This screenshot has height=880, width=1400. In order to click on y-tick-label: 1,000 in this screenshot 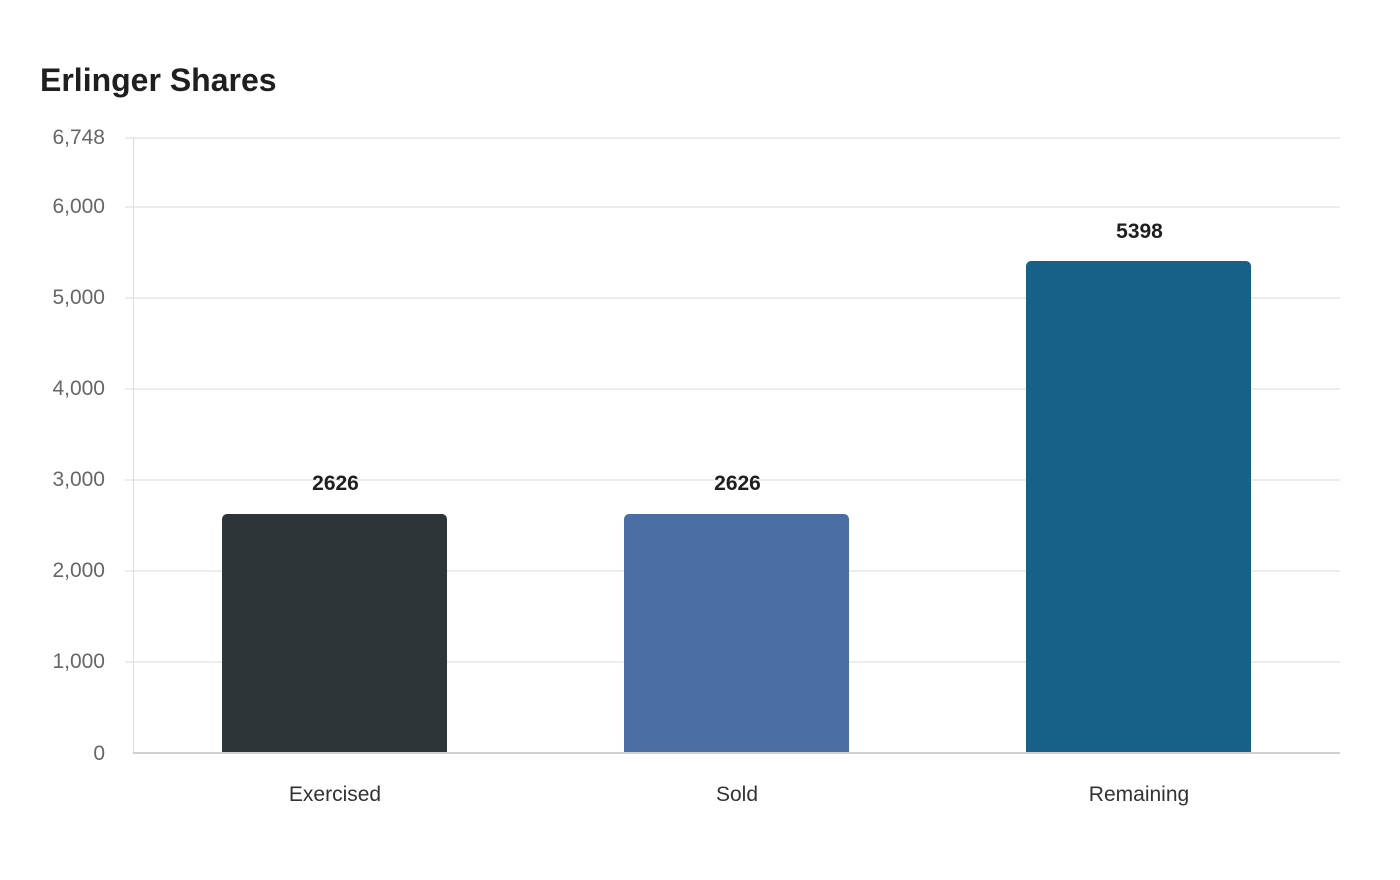, I will do `click(78, 661)`.